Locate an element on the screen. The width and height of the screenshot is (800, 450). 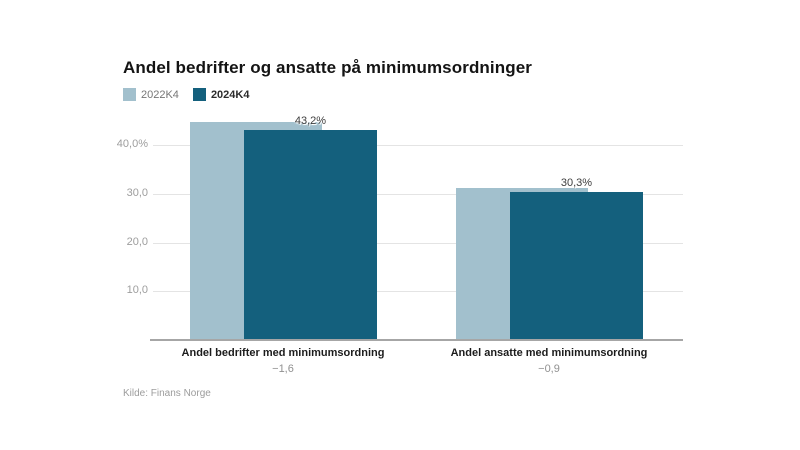
y-tick-label: 20,0 is located at coordinates (137, 242).